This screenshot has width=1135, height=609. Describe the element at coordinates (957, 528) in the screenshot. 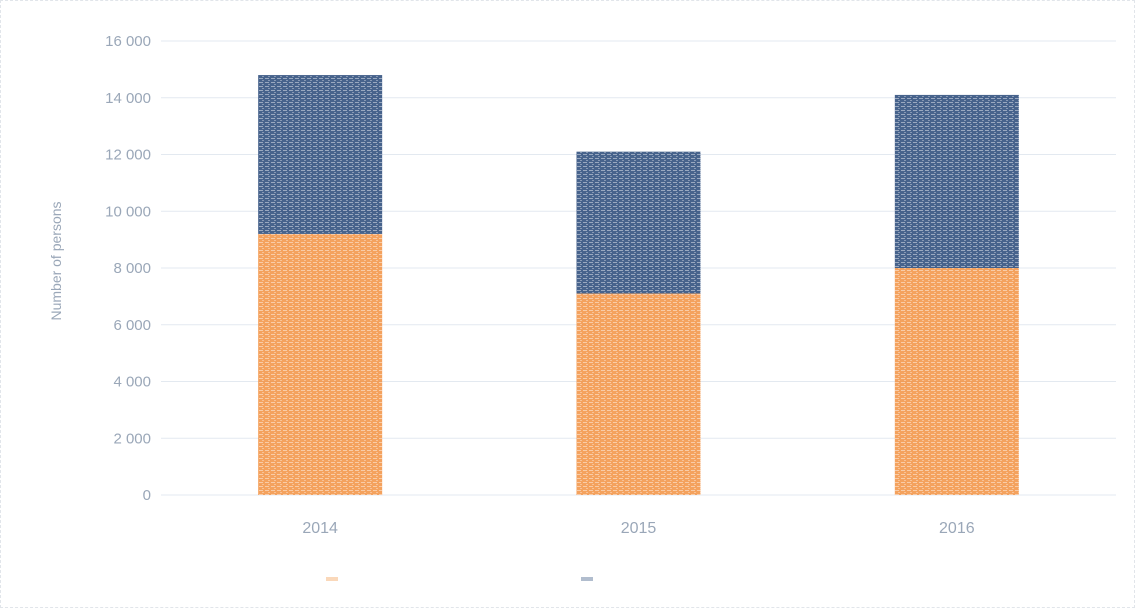

I see `x-tick-label: 2016` at that location.